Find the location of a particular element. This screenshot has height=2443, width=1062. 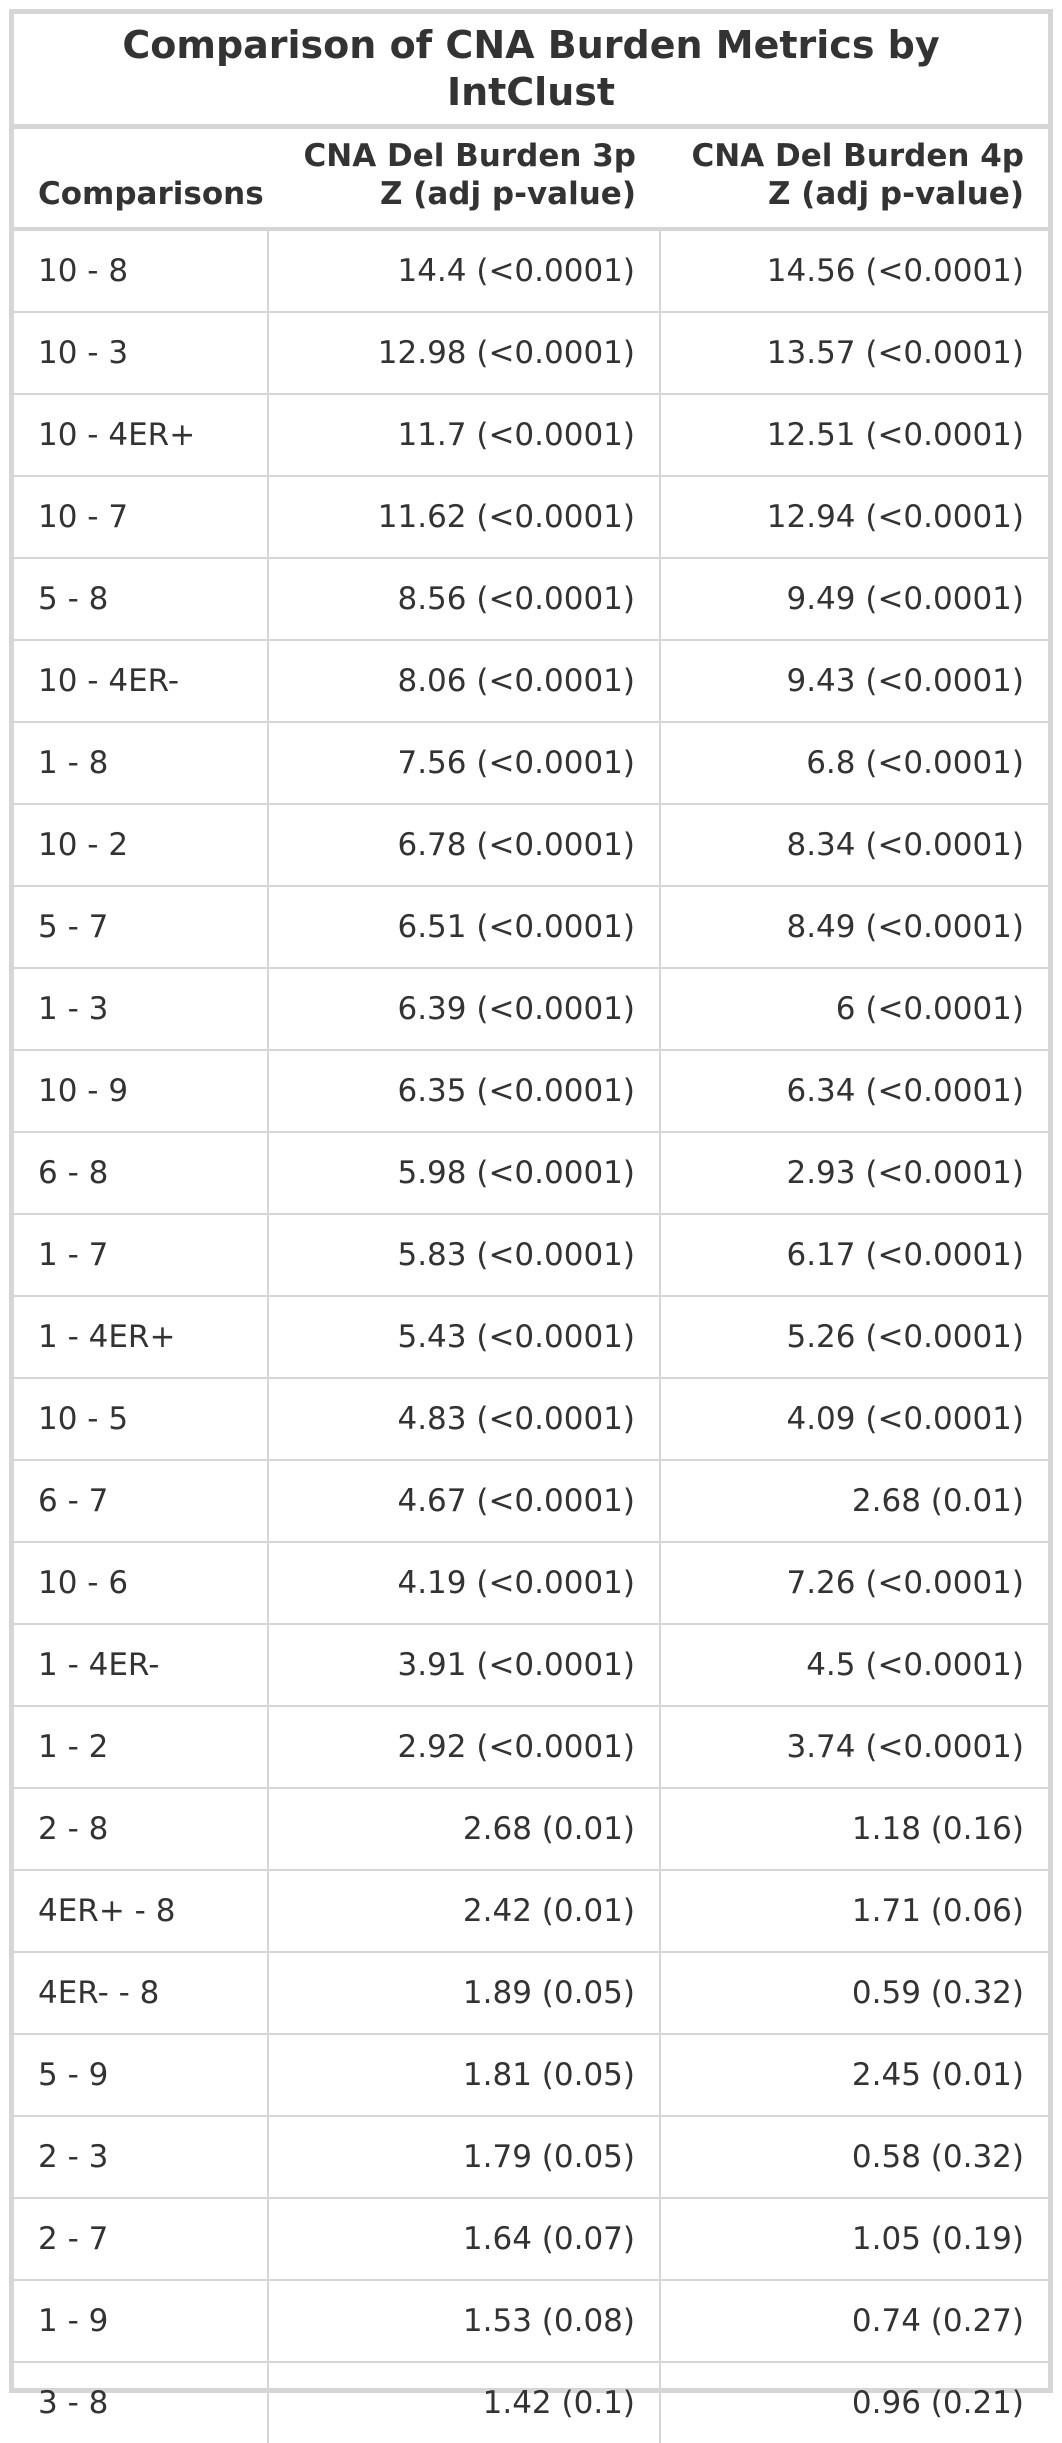

table-row: 5 - 7 6.51 (<0.0001) 8.49 (<0.0001) is located at coordinates (531, 927).